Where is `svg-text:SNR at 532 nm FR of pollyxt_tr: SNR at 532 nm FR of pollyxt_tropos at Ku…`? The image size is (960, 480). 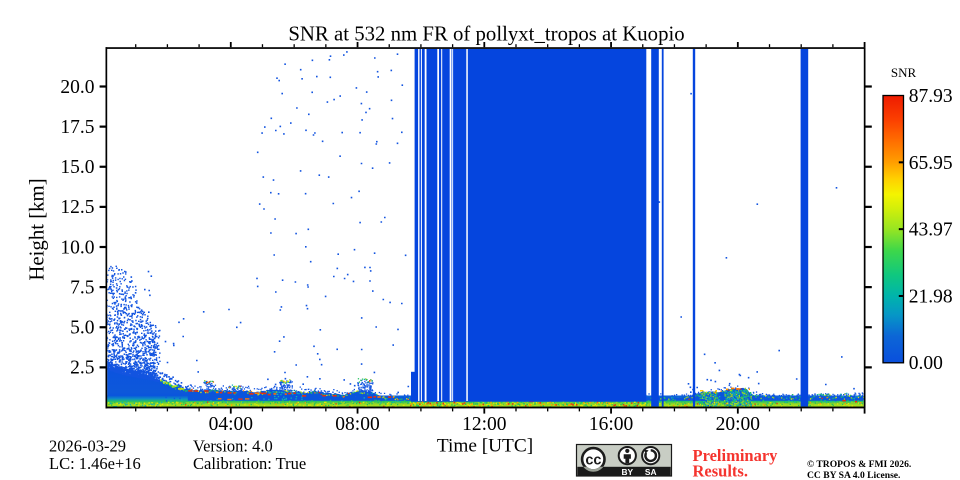 svg-text:SNR at 532 nm FR of pollyxt_tr: SNR at 532 nm FR of pollyxt_tropos at Ku… is located at coordinates (486, 34).